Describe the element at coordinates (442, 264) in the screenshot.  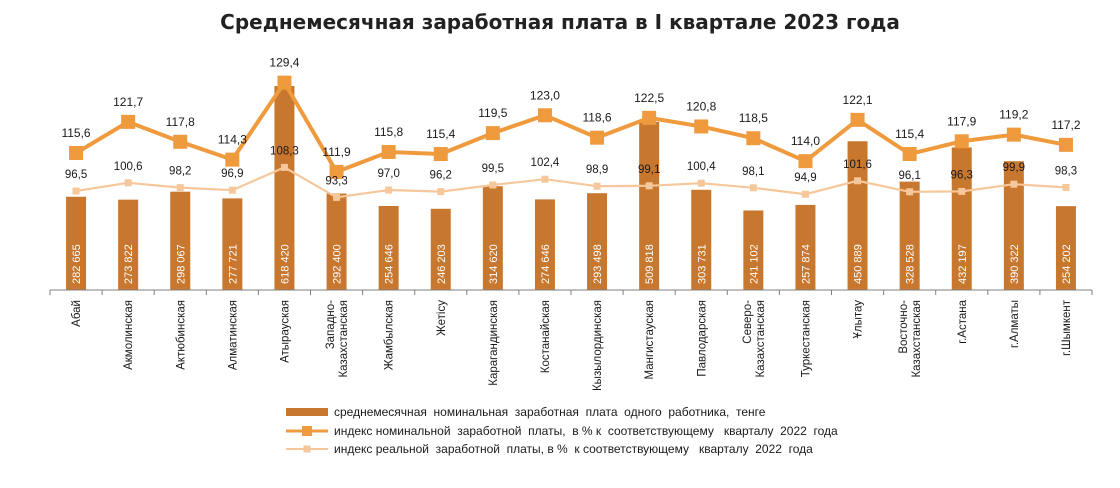
I see `wage-bar-label: 246 203` at that location.